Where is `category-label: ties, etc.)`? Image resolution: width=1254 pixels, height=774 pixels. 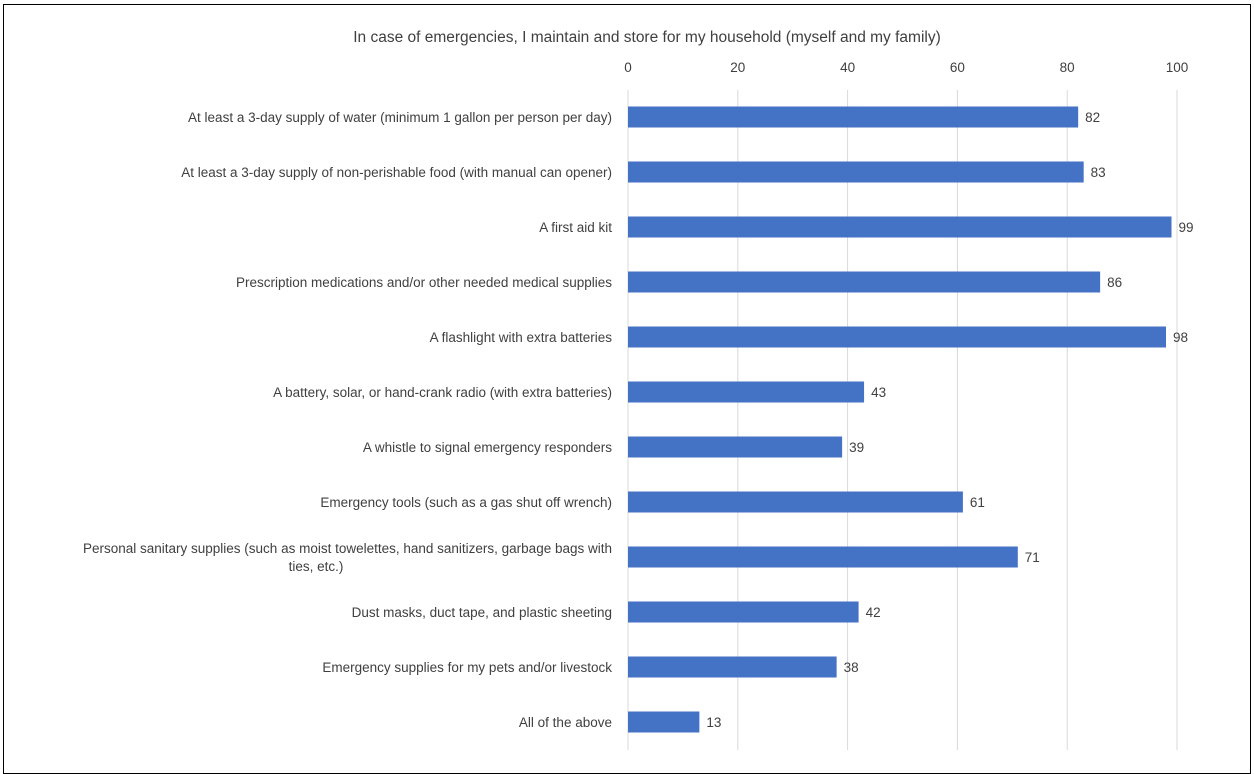 category-label: ties, etc.) is located at coordinates (316, 566).